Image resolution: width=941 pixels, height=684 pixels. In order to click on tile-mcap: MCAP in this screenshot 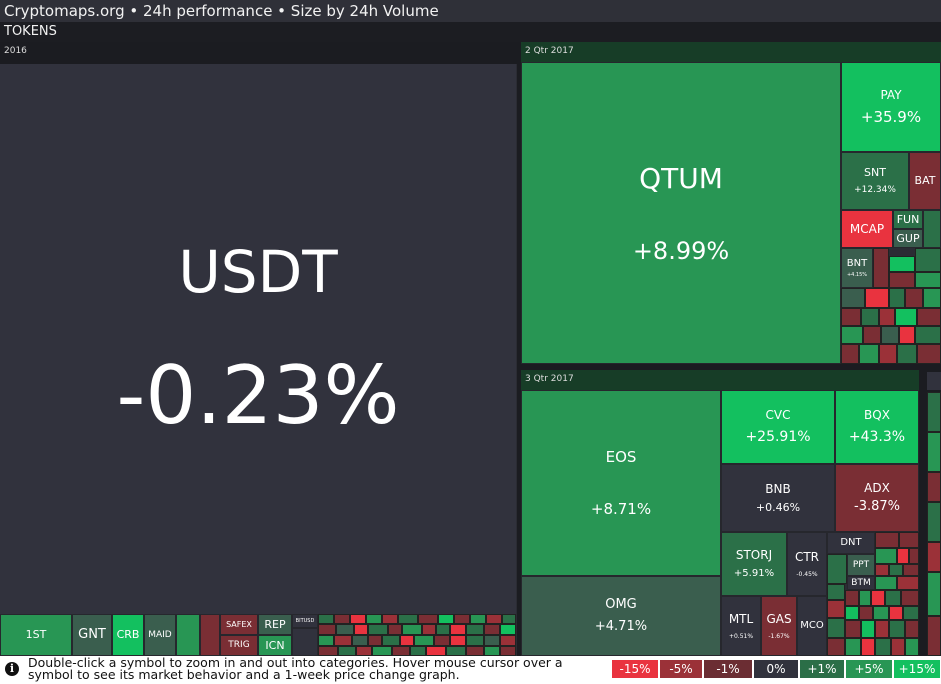, I will do `click(867, 229)`.